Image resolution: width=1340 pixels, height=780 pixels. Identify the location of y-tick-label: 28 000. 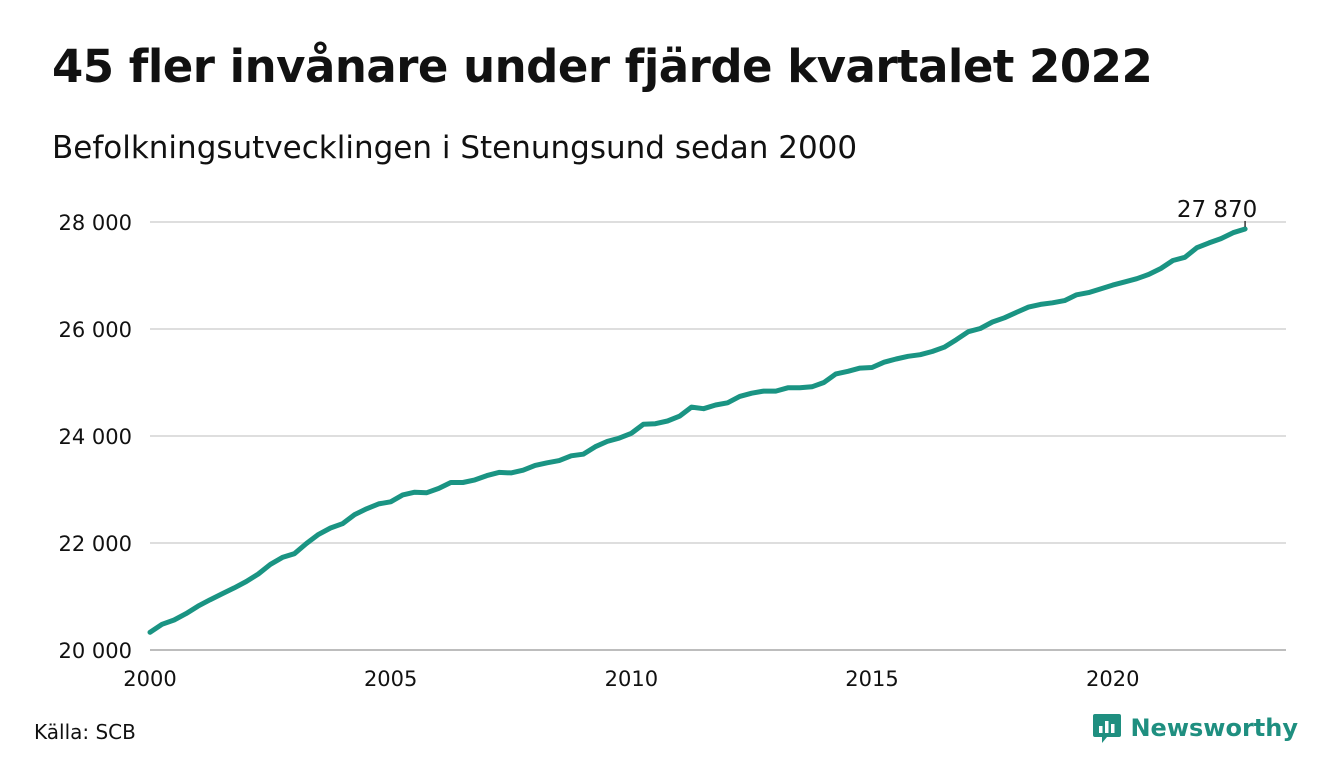
(95, 223).